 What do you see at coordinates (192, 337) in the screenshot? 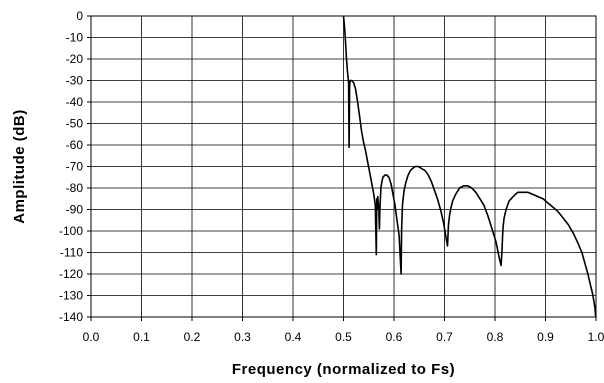
I see `x-tick-label: 0.2` at bounding box center [192, 337].